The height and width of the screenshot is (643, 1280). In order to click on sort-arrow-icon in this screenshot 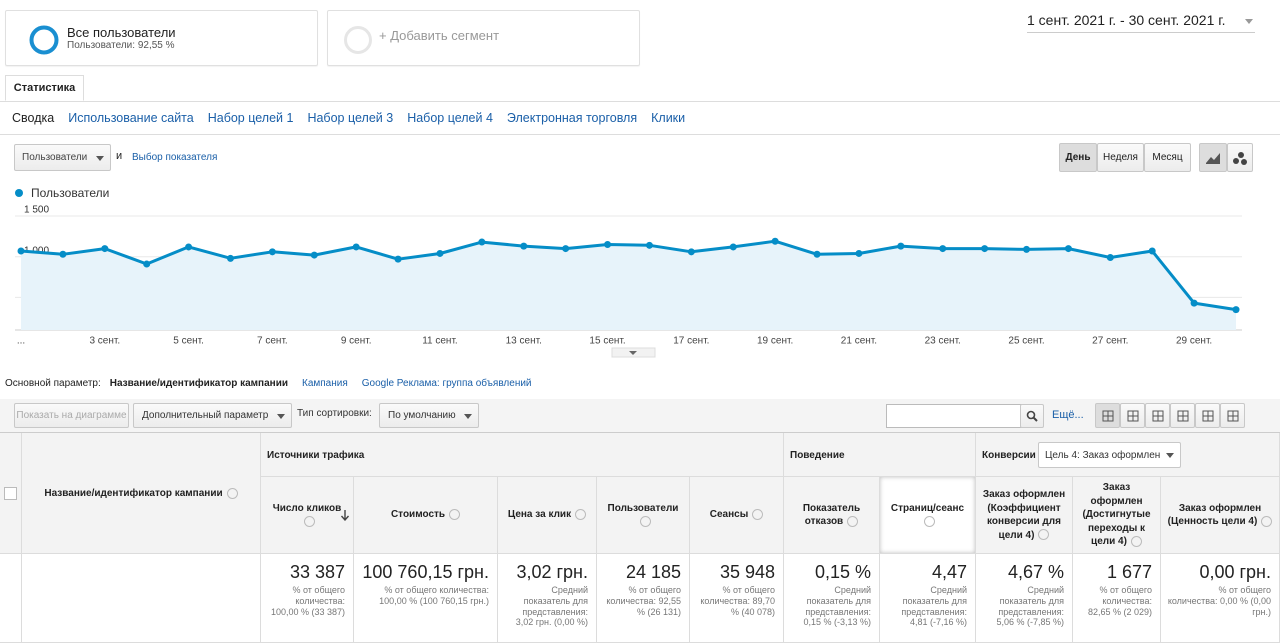, I will do `click(345, 516)`.